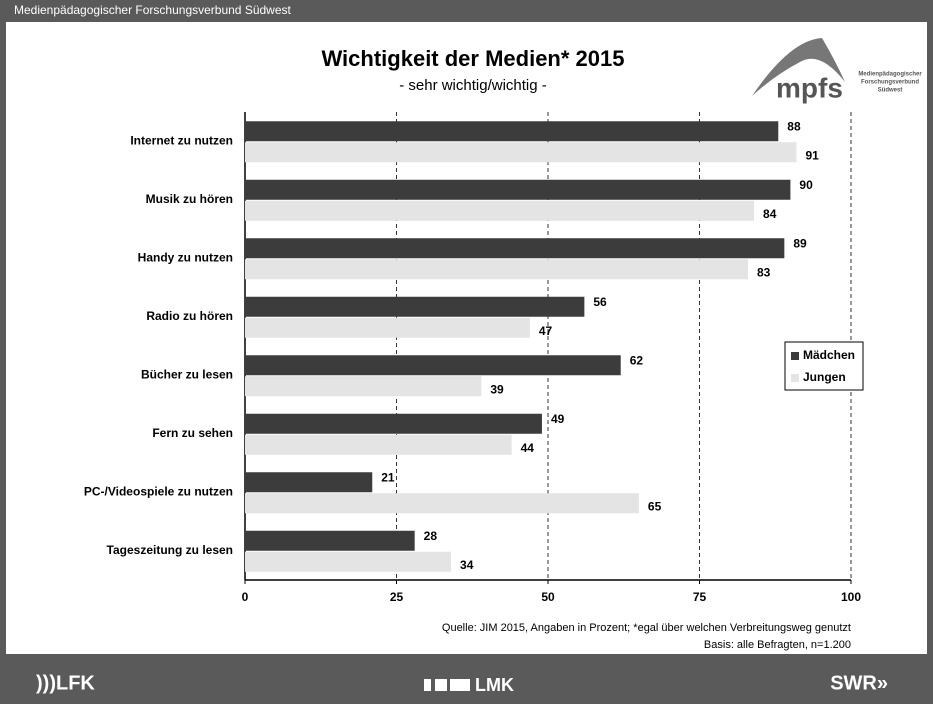 This screenshot has height=704, width=933. Describe the element at coordinates (497, 389) in the screenshot. I see `data-label: 39` at that location.